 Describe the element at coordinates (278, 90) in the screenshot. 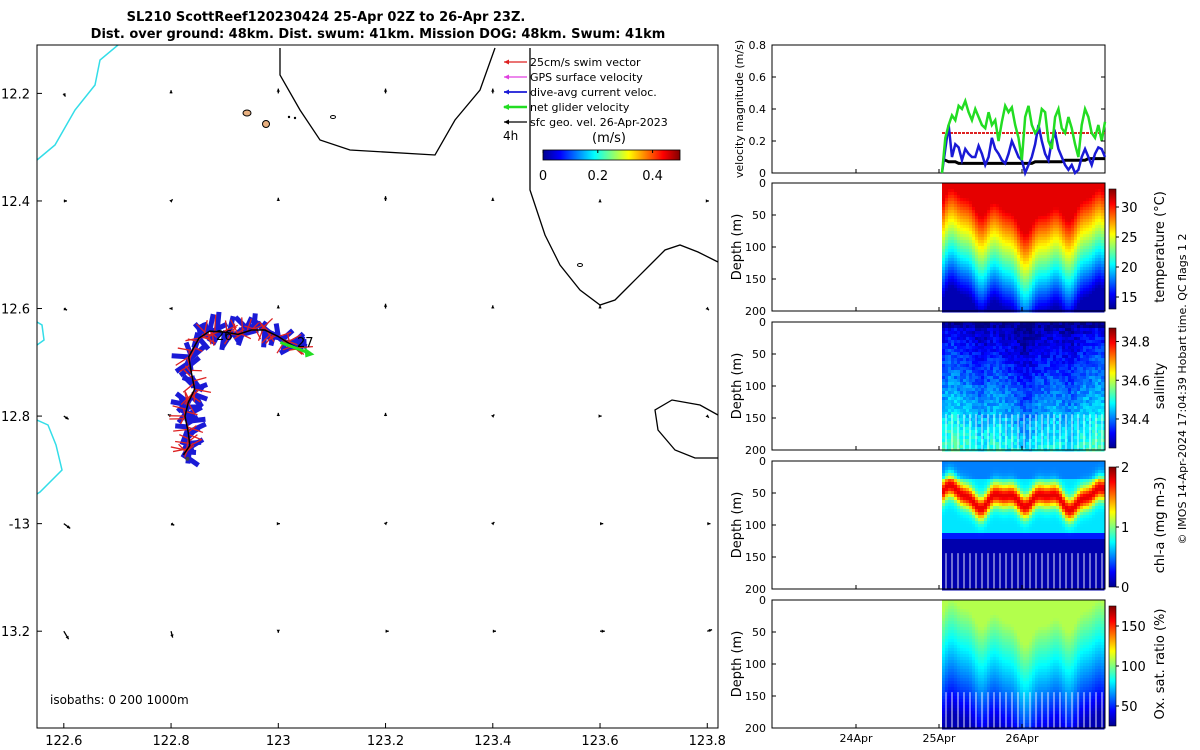

I see `current-arrow-head` at that location.